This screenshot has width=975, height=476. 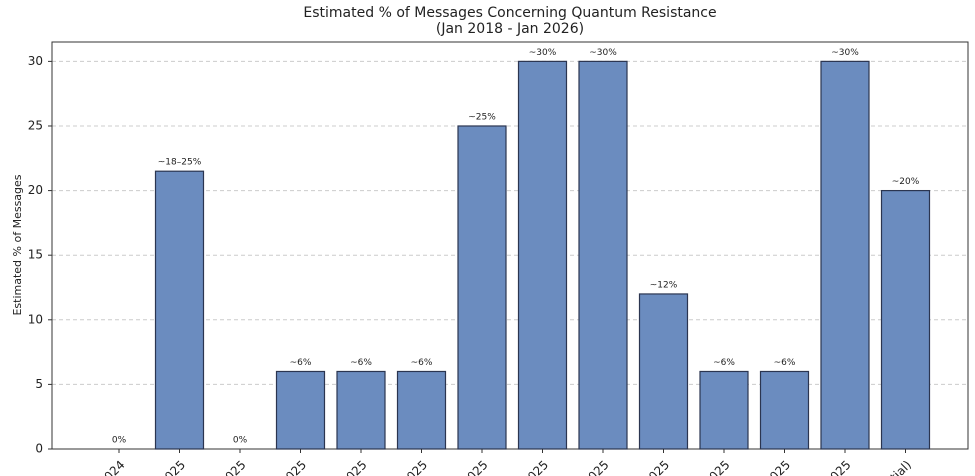 What do you see at coordinates (114, 467) in the screenshot?
I see `x-tick-label: 024` at bounding box center [114, 467].